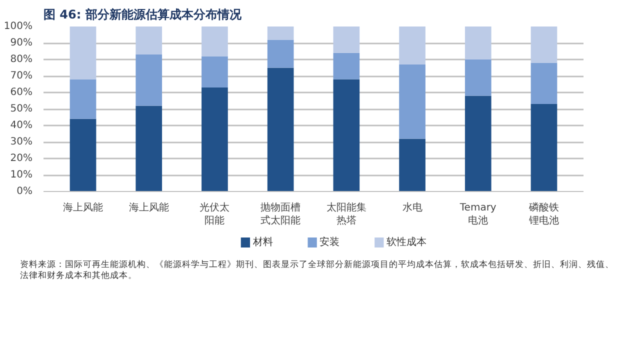 This screenshot has height=350, width=630. I want to click on x-tick-label: 水电, so click(412, 208).